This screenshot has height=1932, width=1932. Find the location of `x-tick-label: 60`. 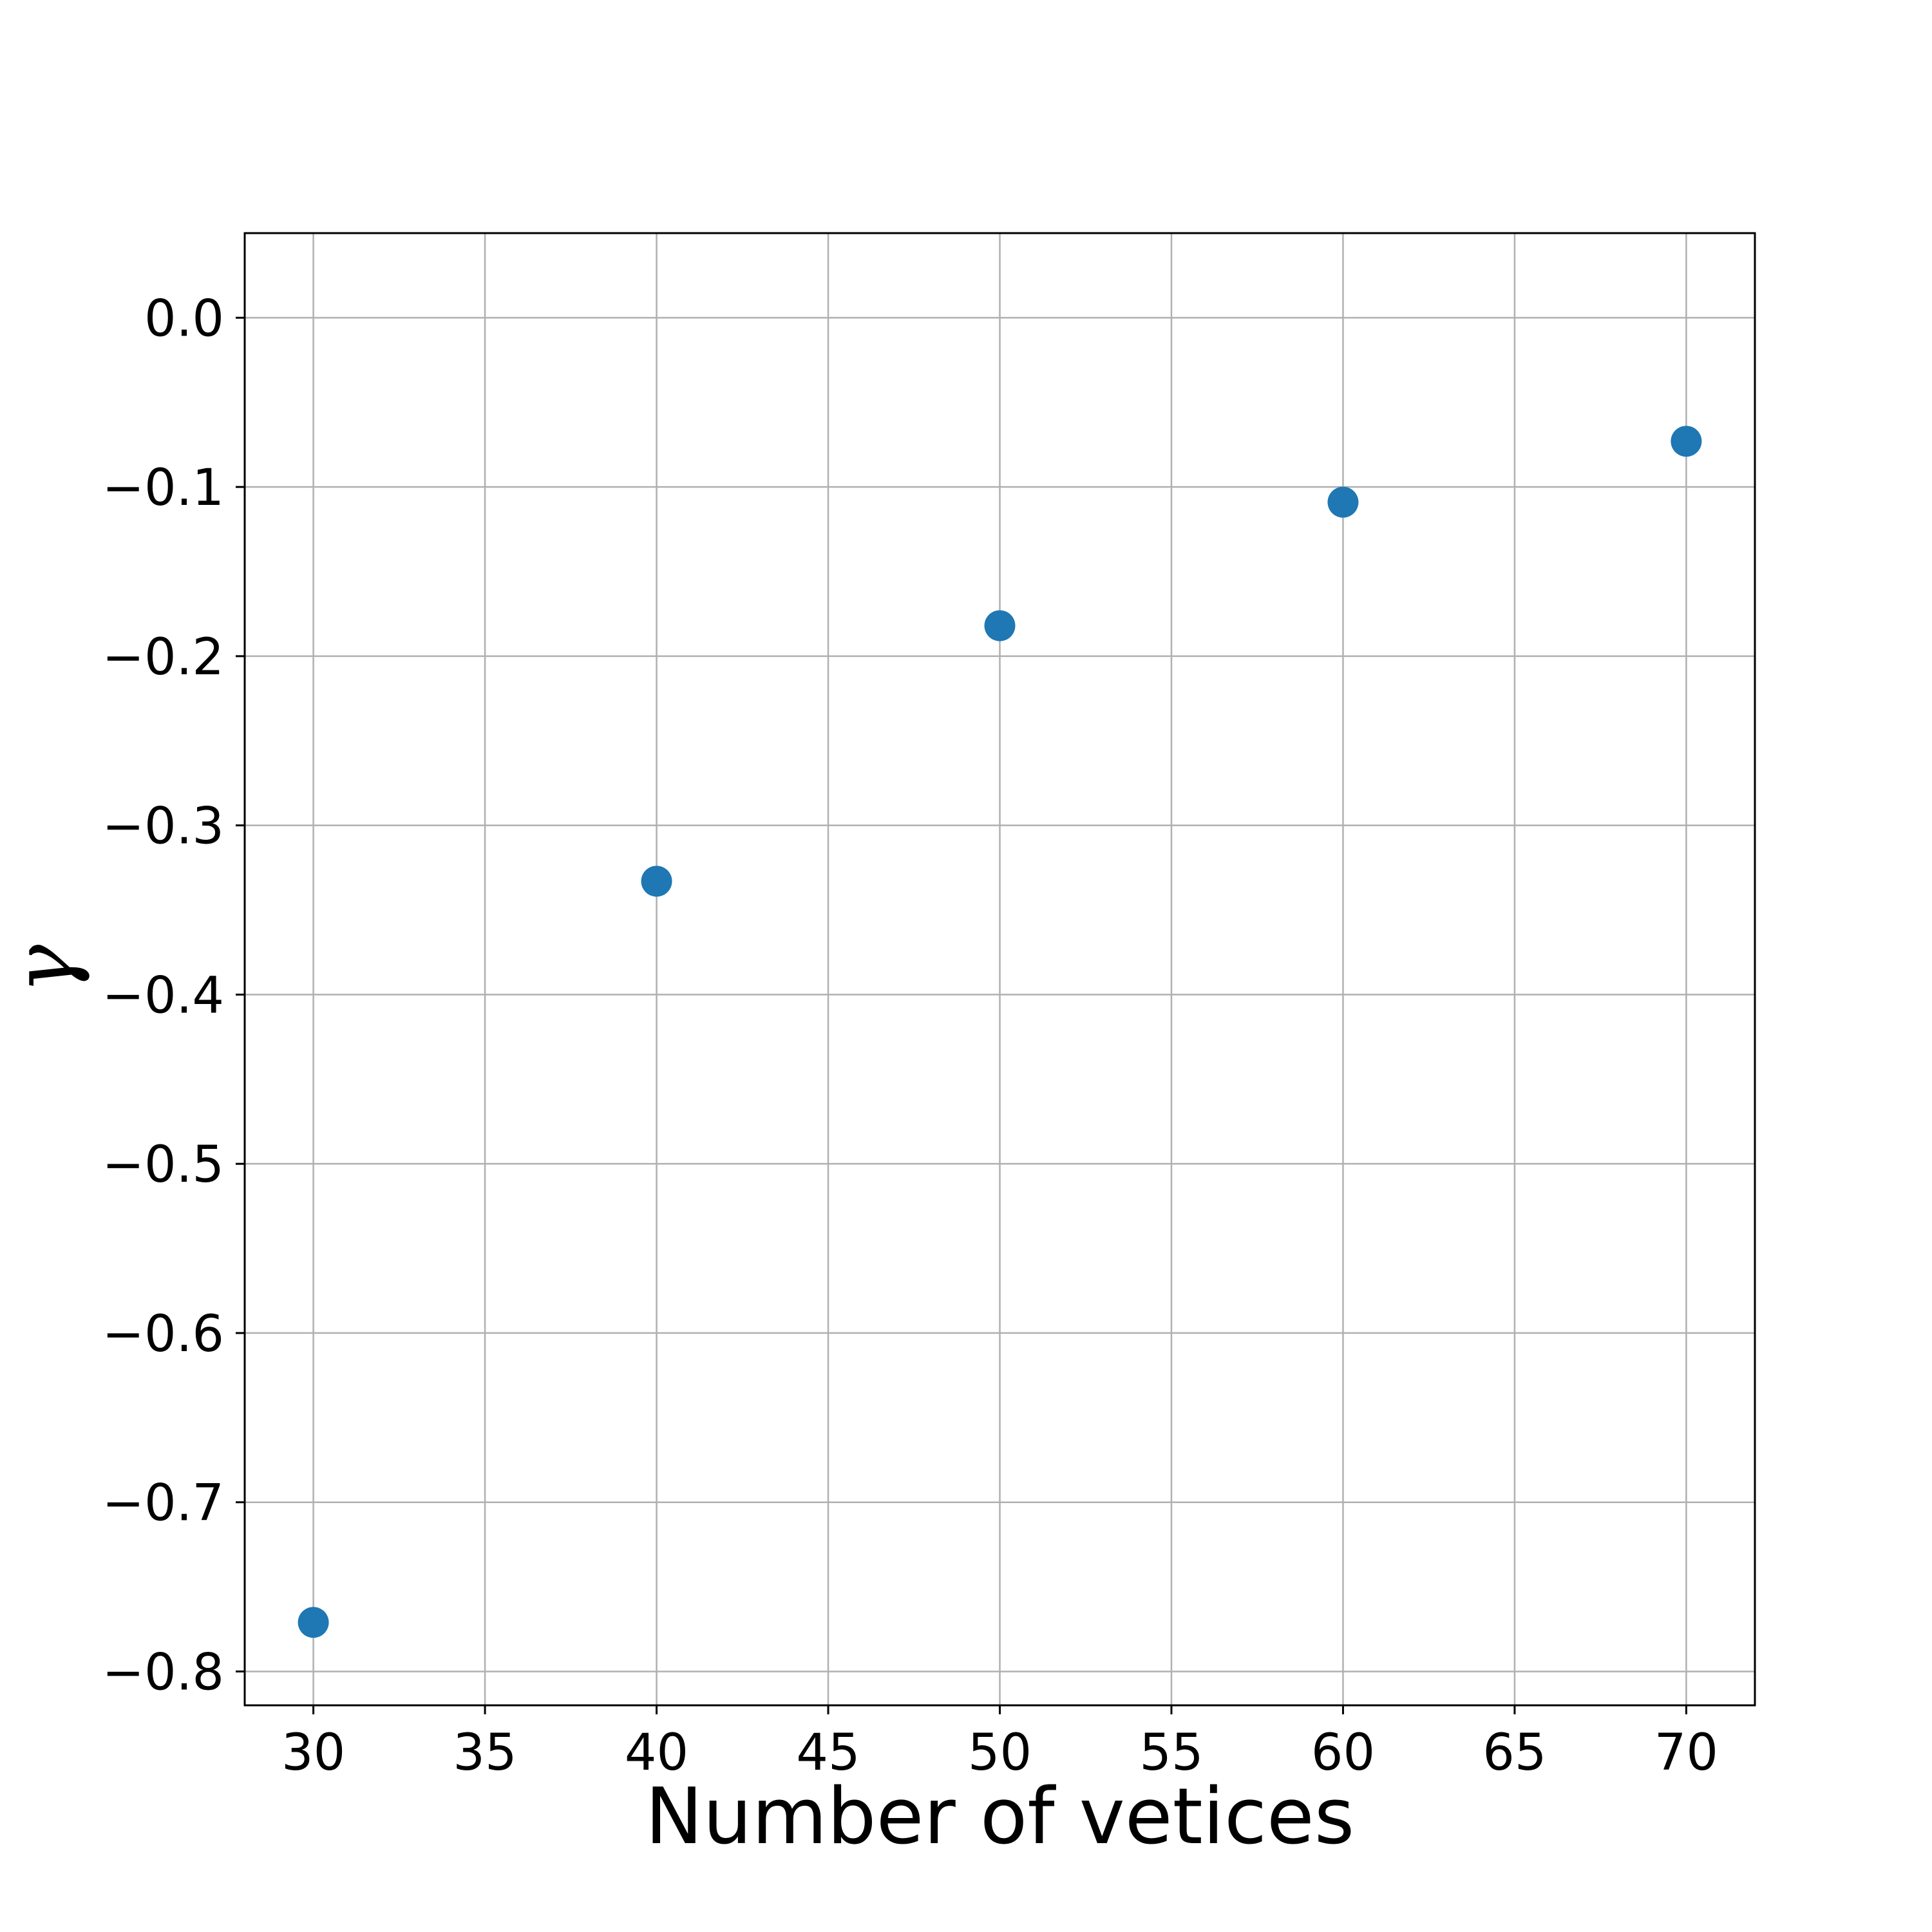

x-tick-label: 60 is located at coordinates (1343, 1753).